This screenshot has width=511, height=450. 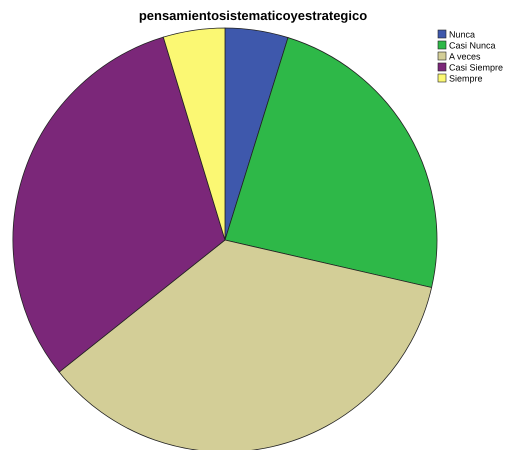 What do you see at coordinates (462, 35) in the screenshot?
I see `legend-label: Nunca` at bounding box center [462, 35].